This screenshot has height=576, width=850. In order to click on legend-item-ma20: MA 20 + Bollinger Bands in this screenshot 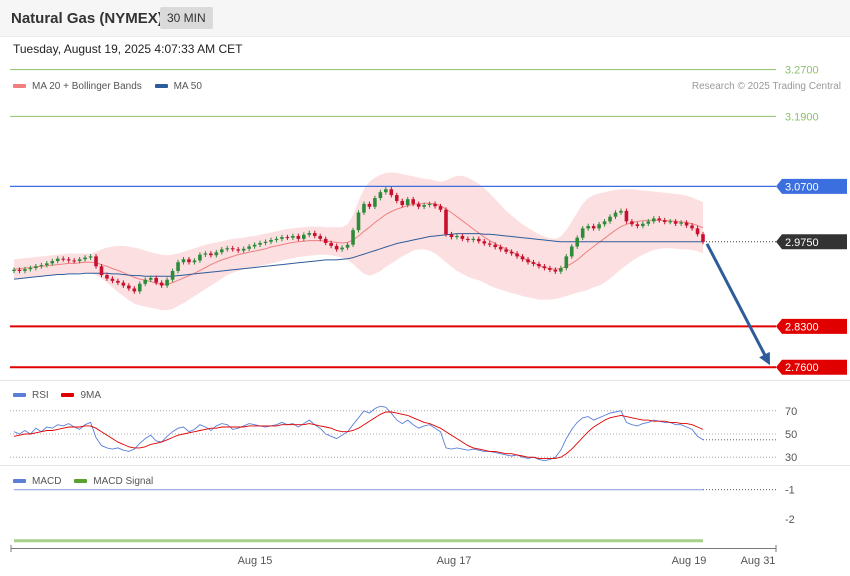, I will do `click(77, 86)`.